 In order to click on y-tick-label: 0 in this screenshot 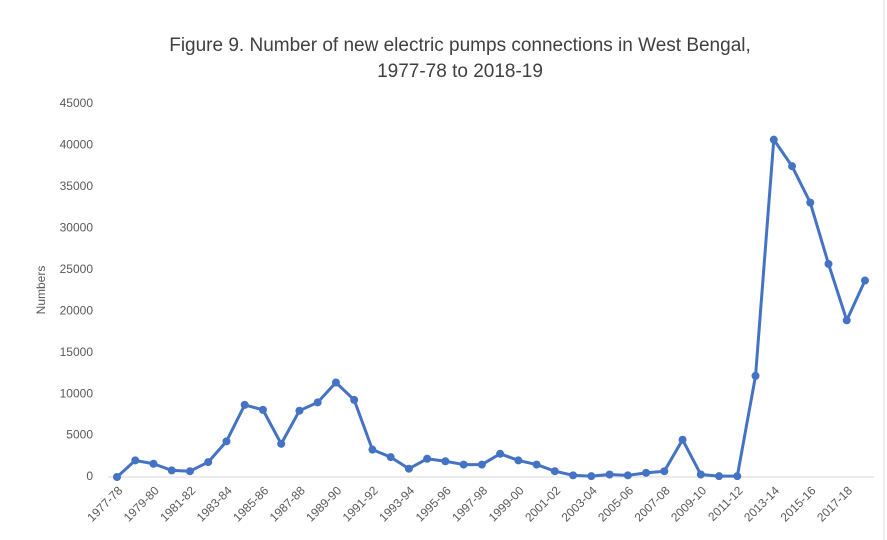, I will do `click(89, 476)`.